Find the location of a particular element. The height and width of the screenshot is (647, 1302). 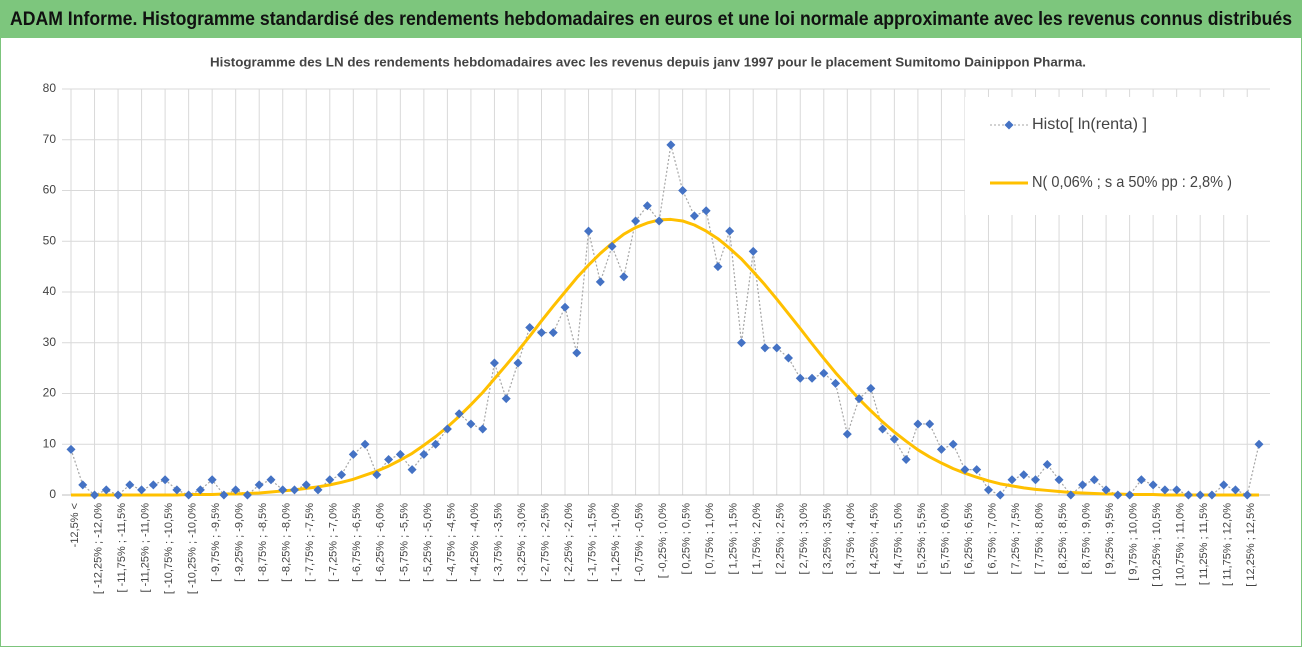

x-tick-label: [ -5,75% ; -5,5% is located at coordinates (404, 542).